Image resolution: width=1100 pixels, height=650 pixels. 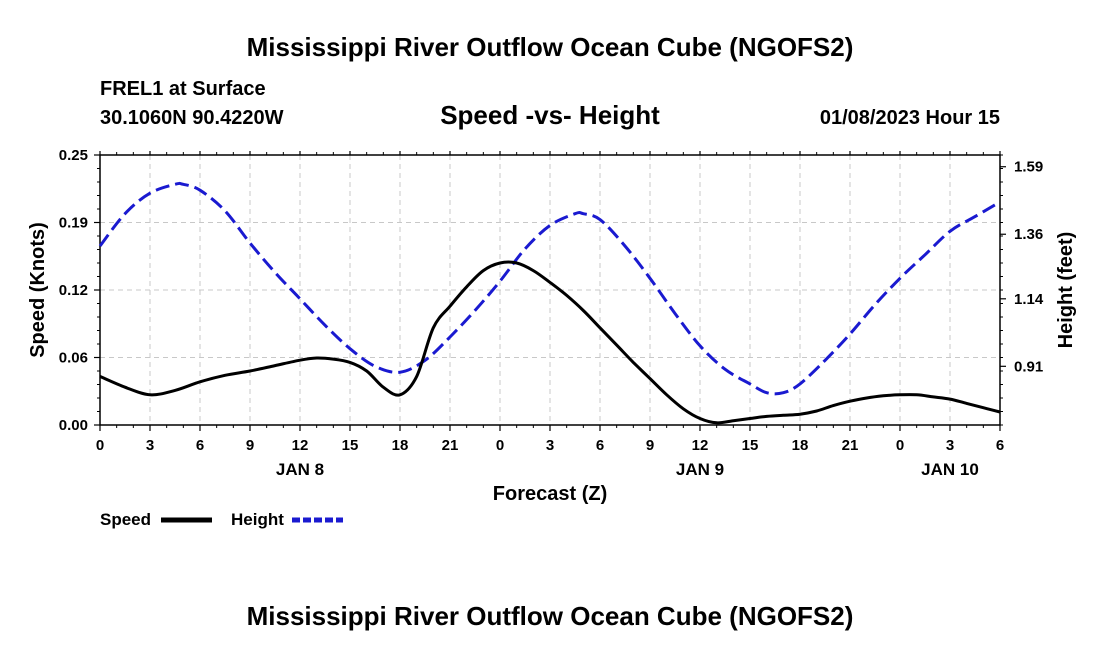 I want to click on date-label: JAN 8, so click(x=300, y=469).